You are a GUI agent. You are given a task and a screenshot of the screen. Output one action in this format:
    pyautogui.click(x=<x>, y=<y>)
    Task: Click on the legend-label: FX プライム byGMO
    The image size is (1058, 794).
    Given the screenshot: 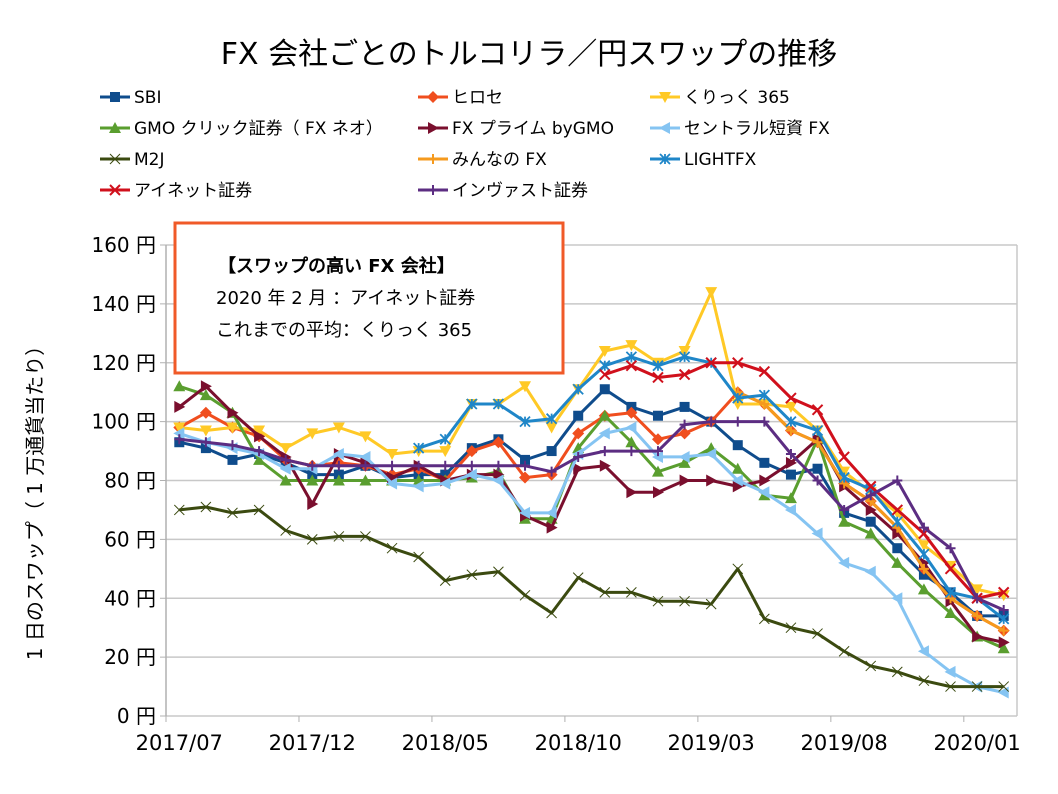 What is the action you would take?
    pyautogui.click(x=533, y=129)
    